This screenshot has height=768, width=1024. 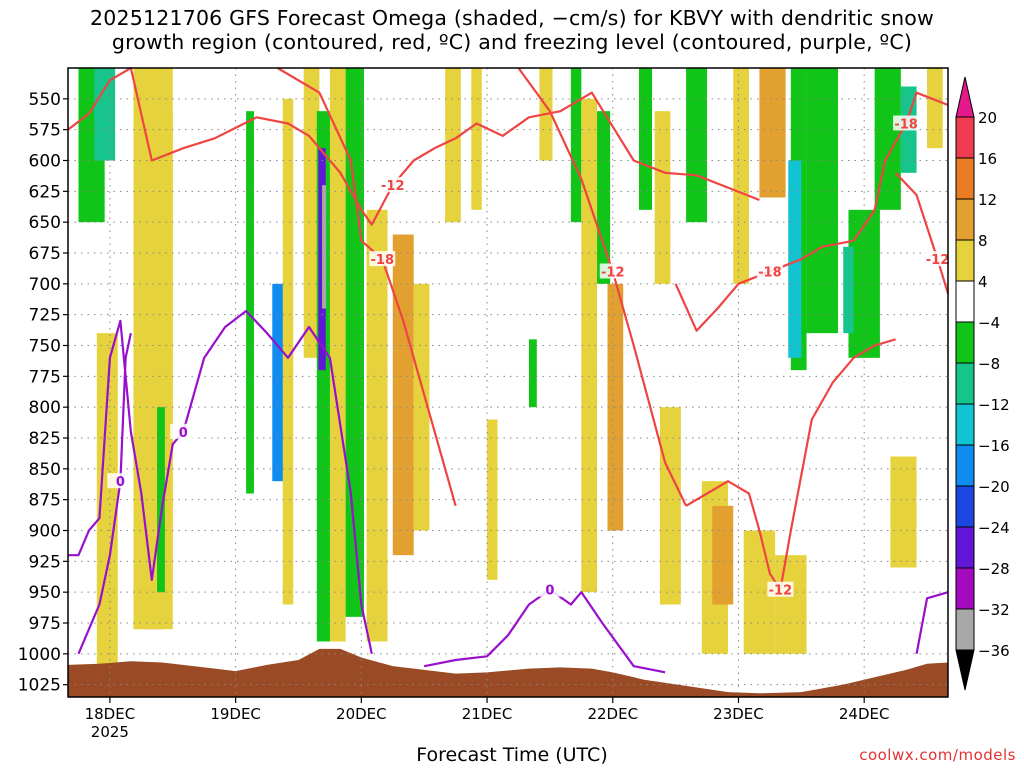 I want to click on colorbar-label-3: 8, so click(x=983, y=241).